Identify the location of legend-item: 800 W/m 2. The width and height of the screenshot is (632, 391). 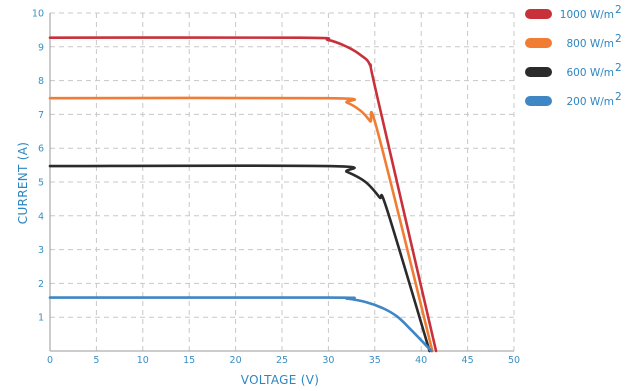
(573, 41).